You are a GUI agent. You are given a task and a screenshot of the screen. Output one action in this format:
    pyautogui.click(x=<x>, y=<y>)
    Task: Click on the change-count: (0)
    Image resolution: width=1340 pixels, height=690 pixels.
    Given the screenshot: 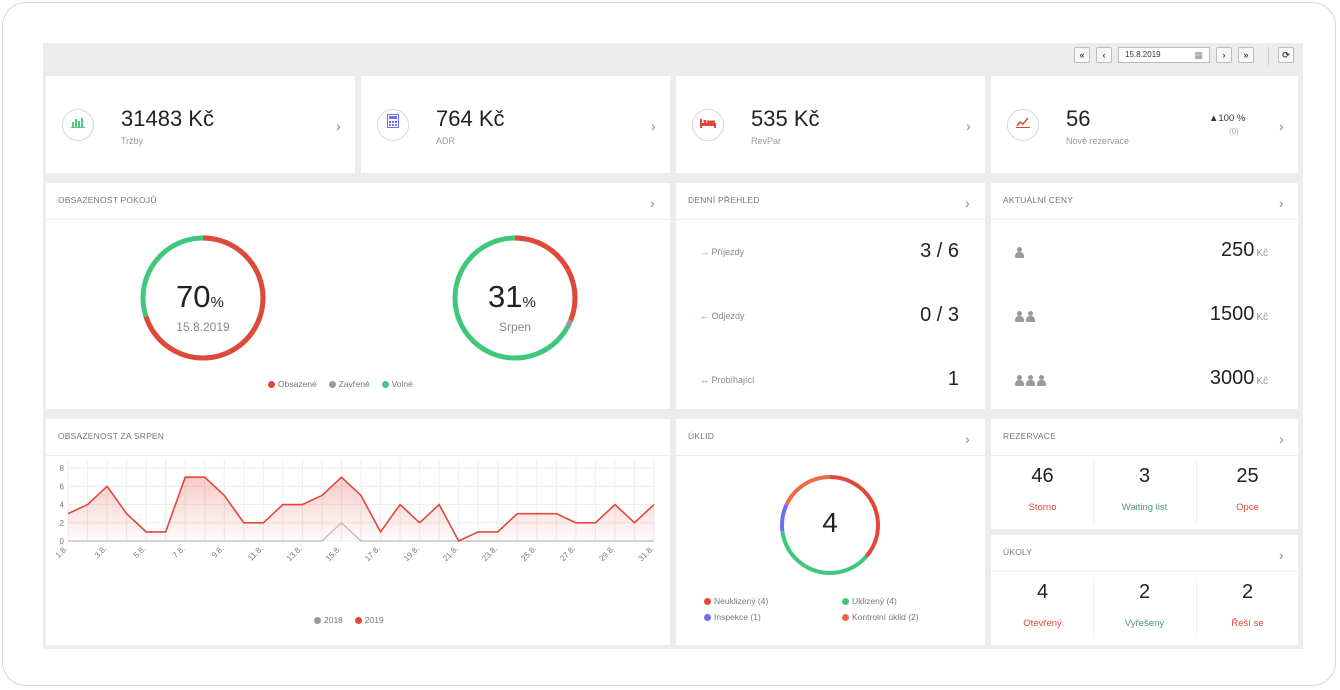 What is the action you would take?
    pyautogui.click(x=1234, y=131)
    